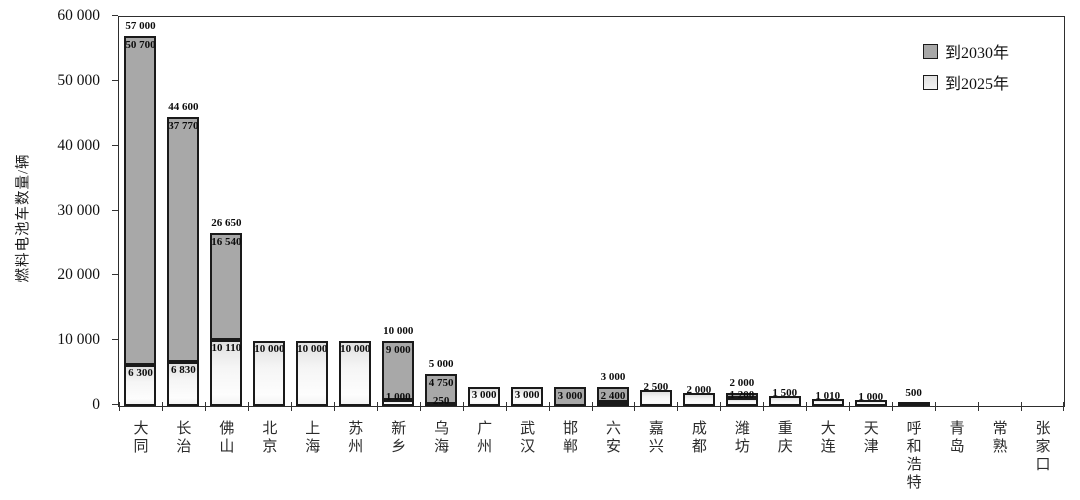  What do you see at coordinates (742, 395) in the screenshot?
I see `bar-2025-label: 1 200` at bounding box center [742, 395].